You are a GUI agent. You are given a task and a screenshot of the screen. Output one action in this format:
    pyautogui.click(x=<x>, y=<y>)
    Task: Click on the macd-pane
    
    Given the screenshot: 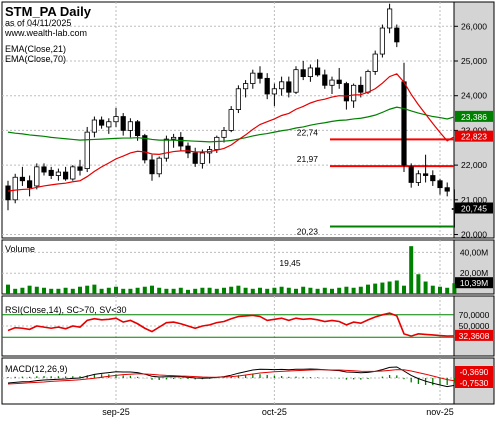 What is the action you would take?
    pyautogui.click(x=228, y=381)
    